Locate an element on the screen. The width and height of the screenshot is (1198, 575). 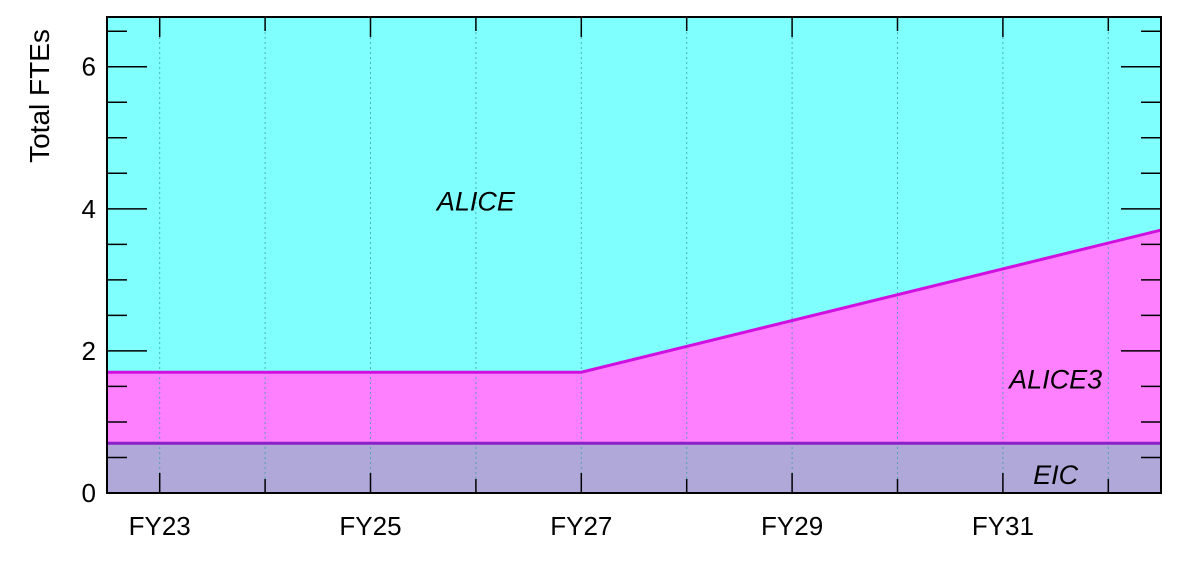
y-tick-label: 6 is located at coordinates (89, 67).